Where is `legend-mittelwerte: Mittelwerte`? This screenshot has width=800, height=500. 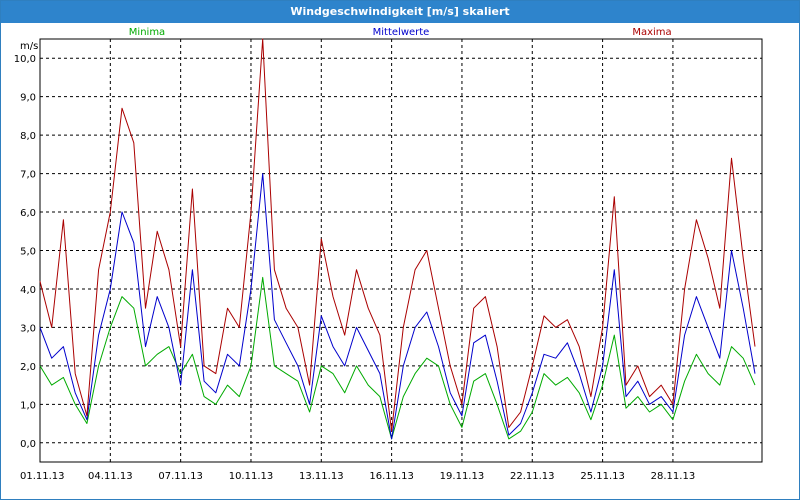
legend-mittelwerte: Mittelwerte is located at coordinates (401, 32).